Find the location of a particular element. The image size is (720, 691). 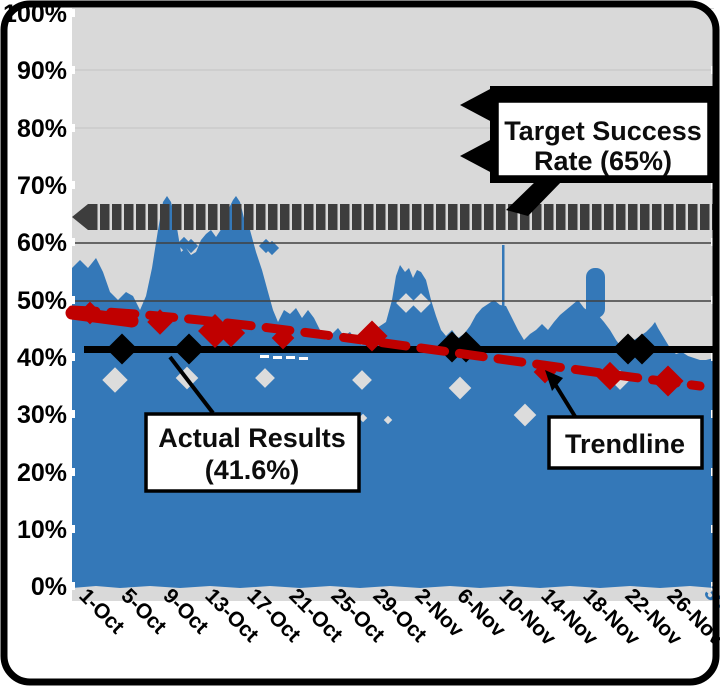

y-label: 50% is located at coordinates (42, 301).